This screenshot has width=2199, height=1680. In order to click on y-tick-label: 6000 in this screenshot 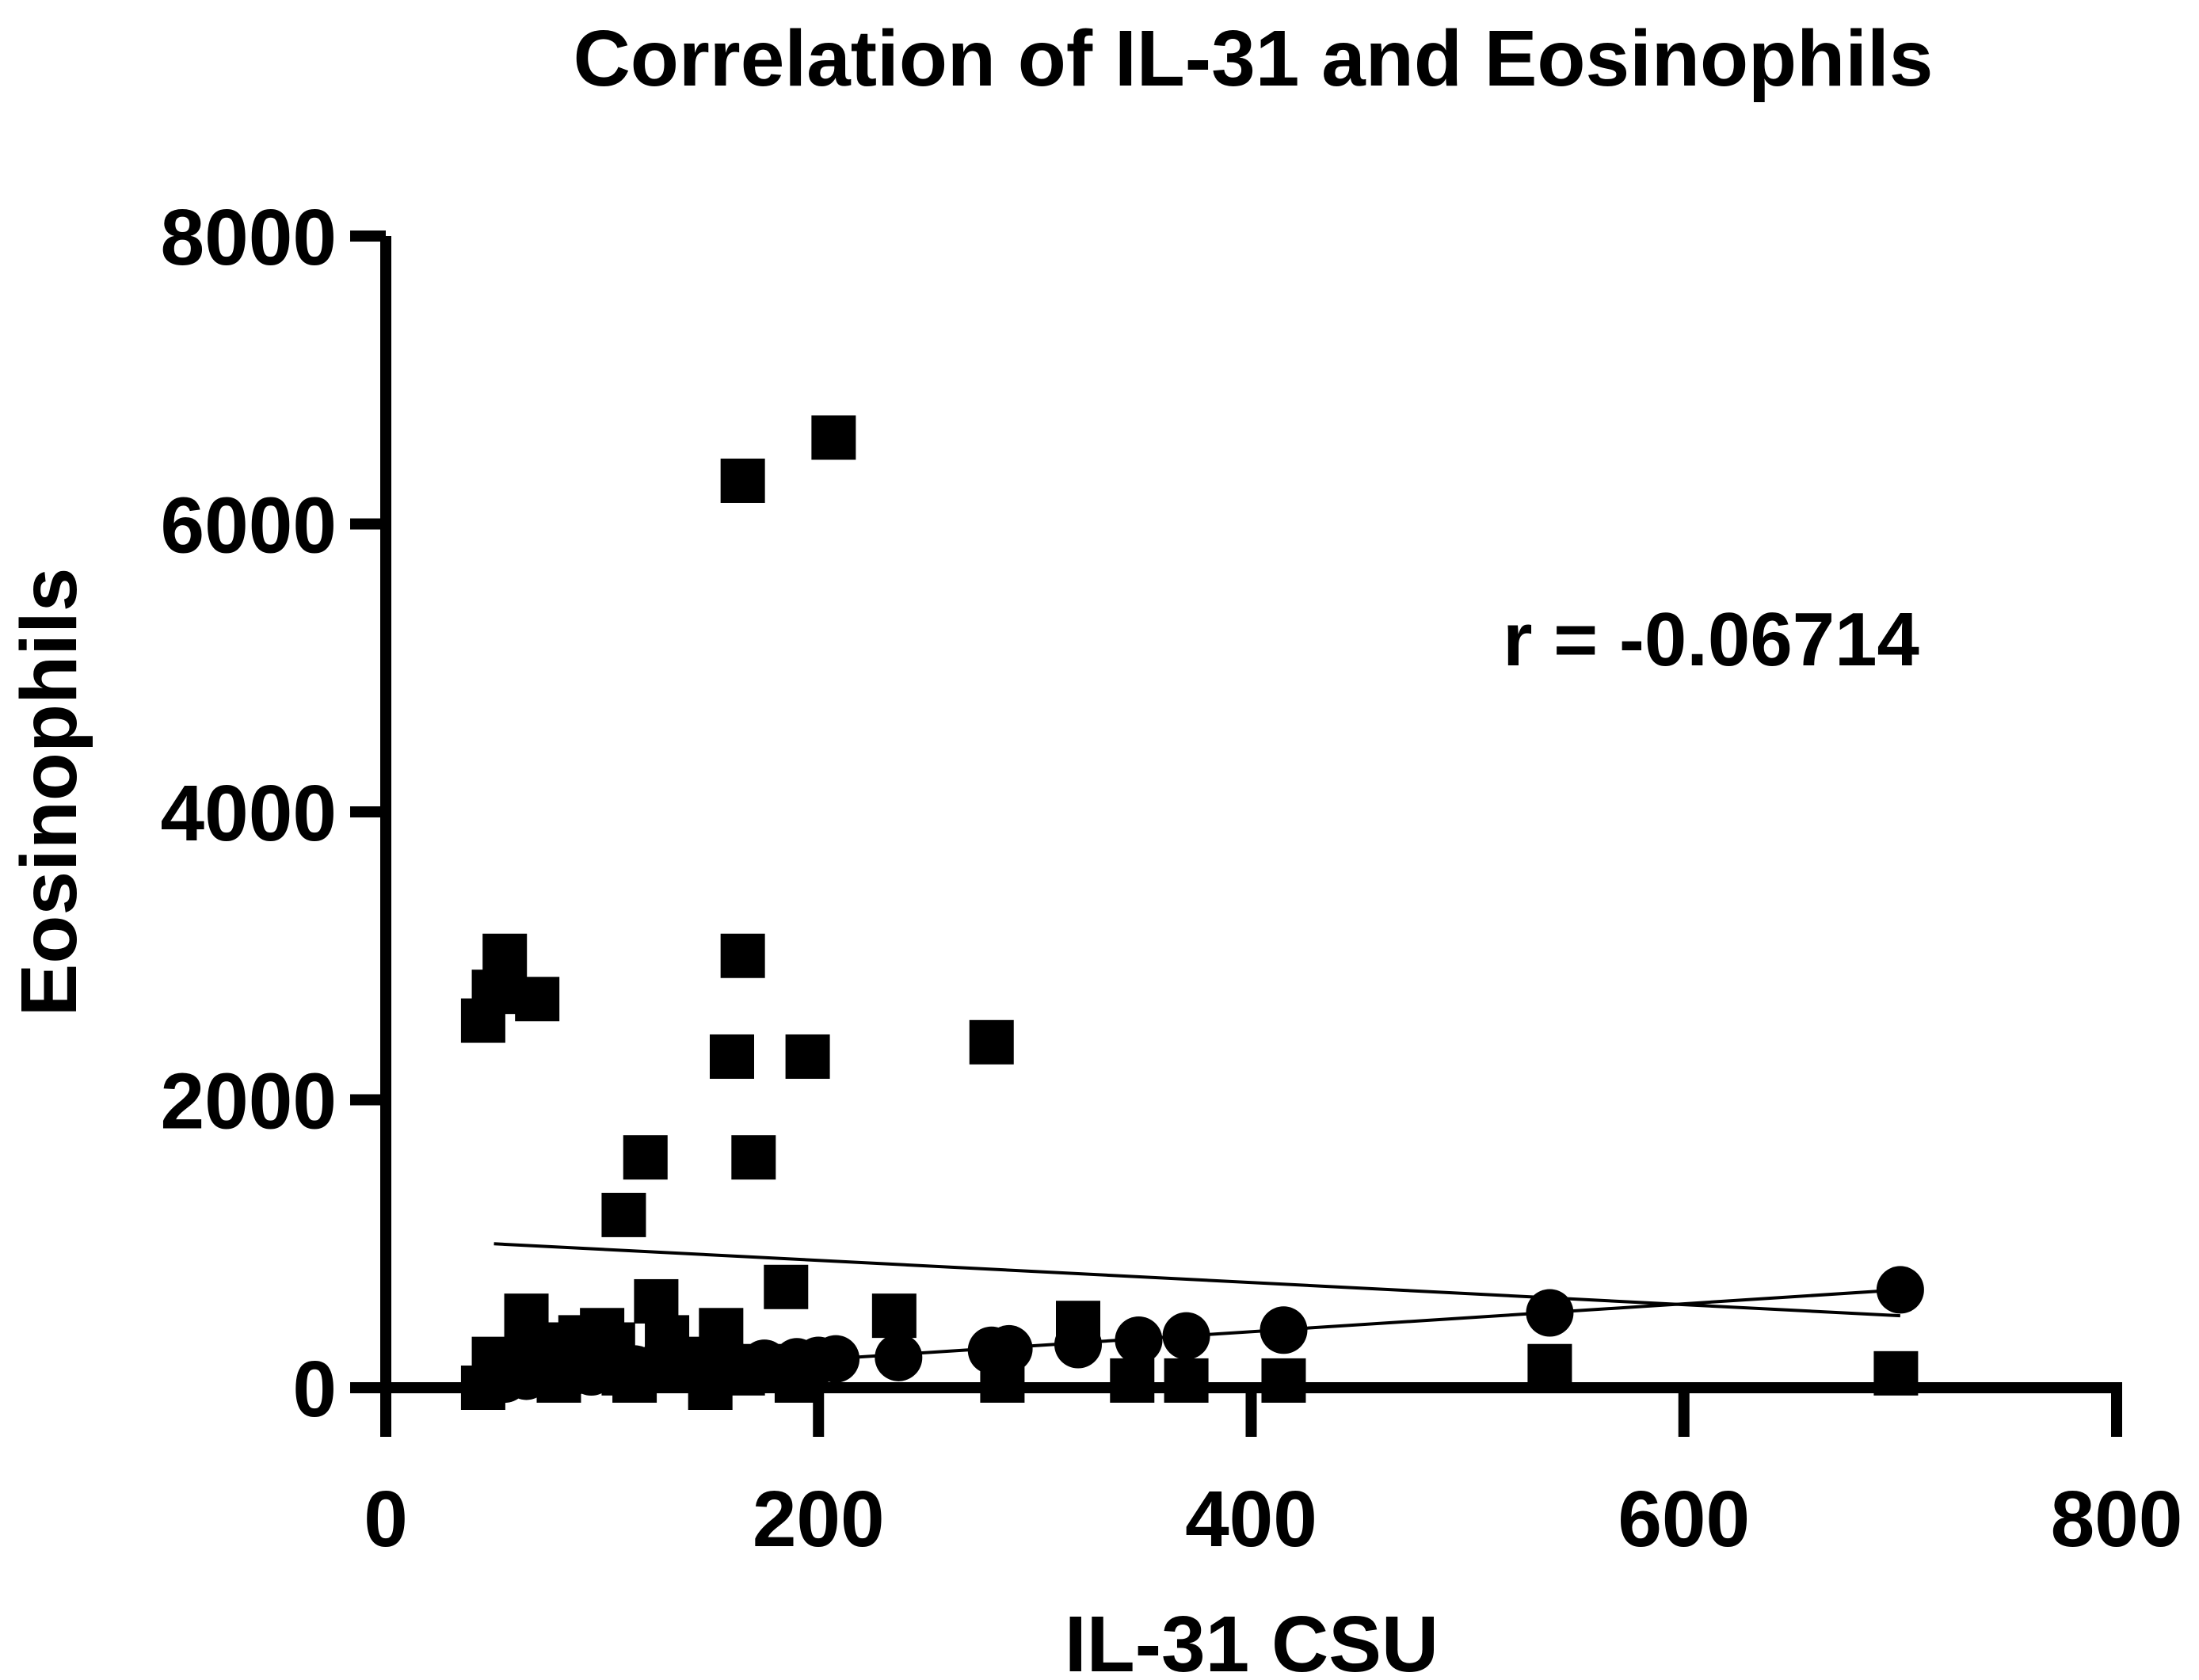, I will do `click(249, 526)`.